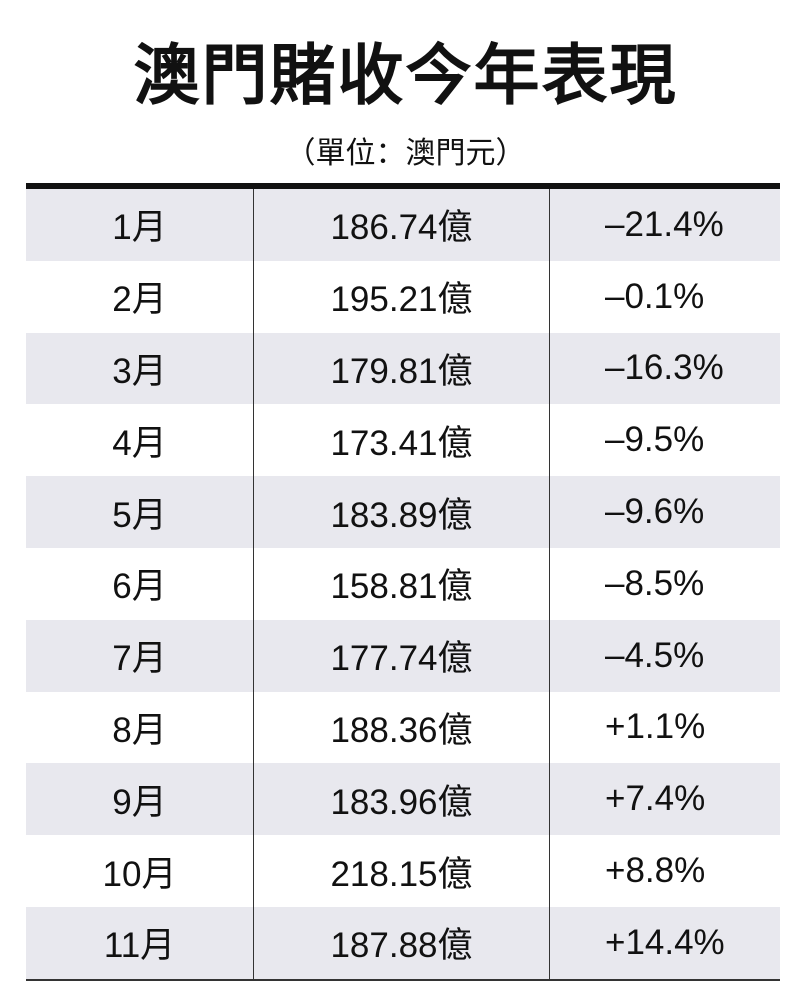 This screenshot has height=1000, width=811. Describe the element at coordinates (140, 655) in the screenshot. I see `month-cell: 7月` at that location.